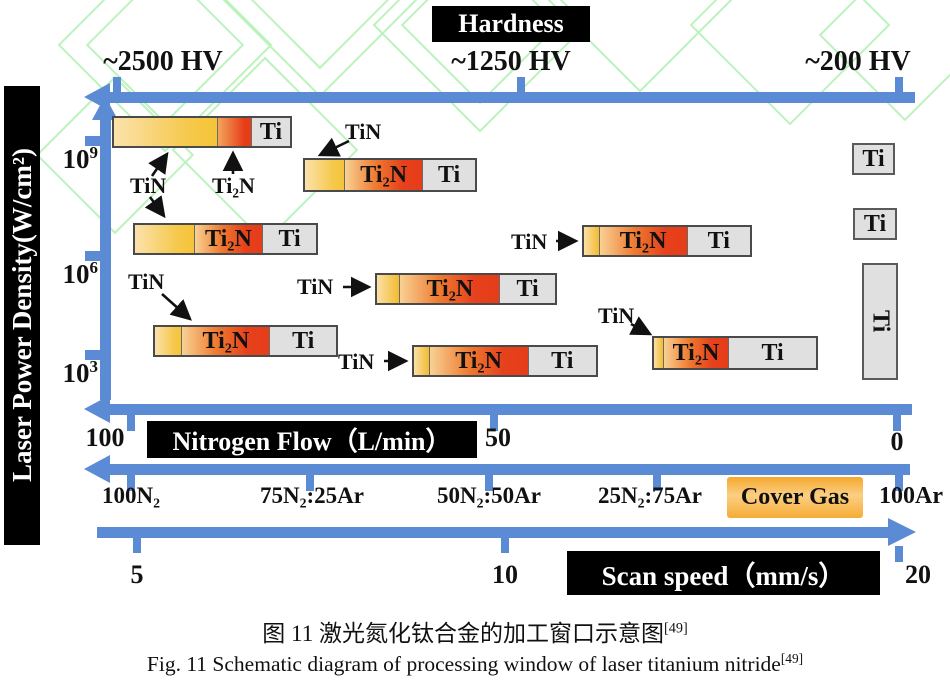  I want to click on process-bar-row1-left: Ti, so click(202, 132).